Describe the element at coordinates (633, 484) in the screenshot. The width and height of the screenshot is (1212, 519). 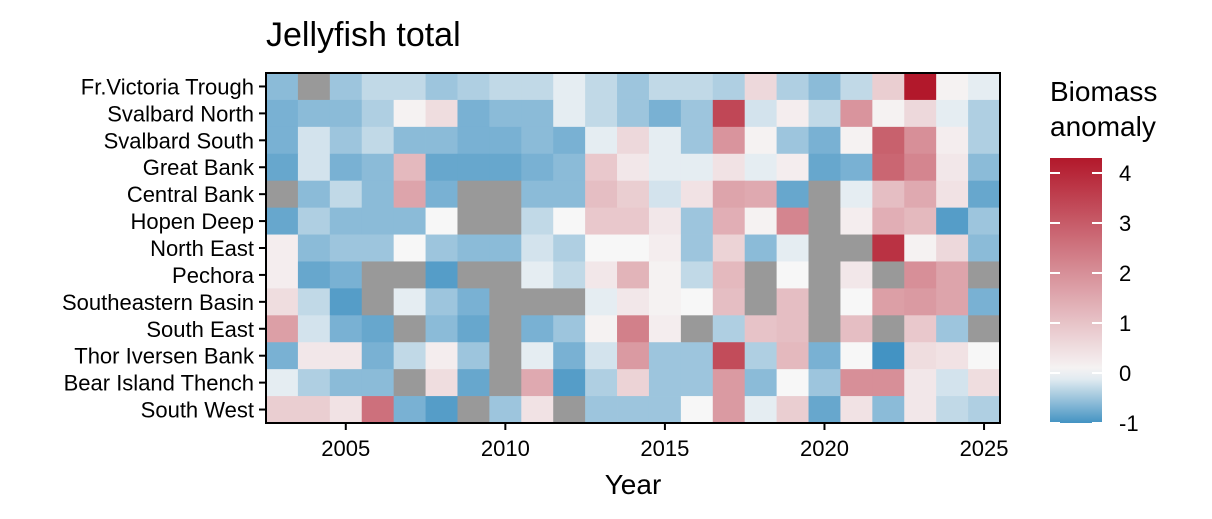
I see `x-axis-title: Year` at that location.